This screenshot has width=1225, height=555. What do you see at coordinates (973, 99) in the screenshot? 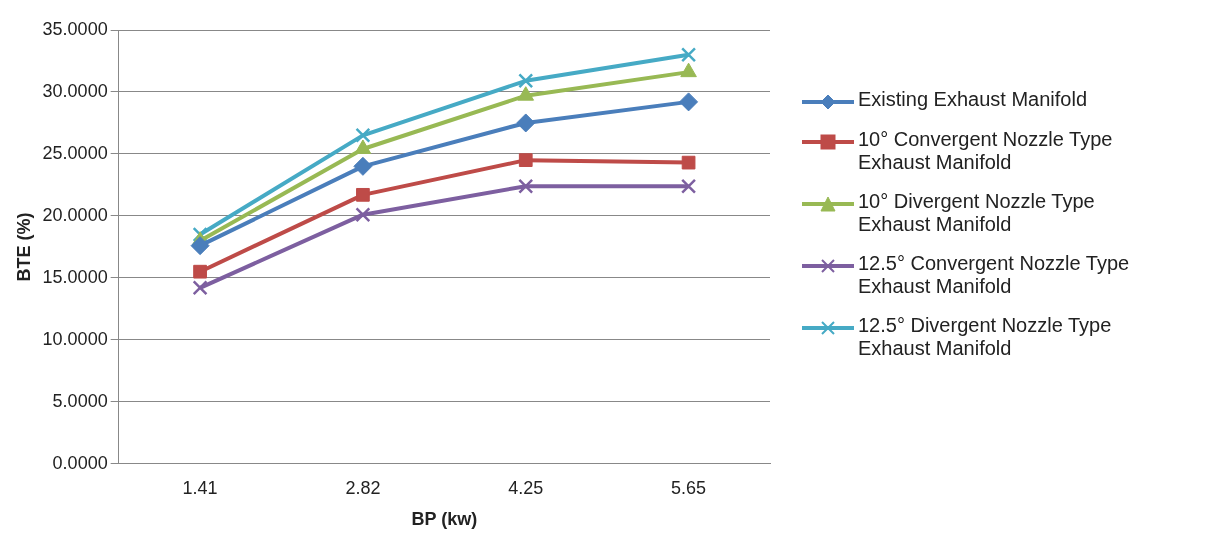
I see `legend-label: Existing Exhaust Manifold` at bounding box center [973, 99].